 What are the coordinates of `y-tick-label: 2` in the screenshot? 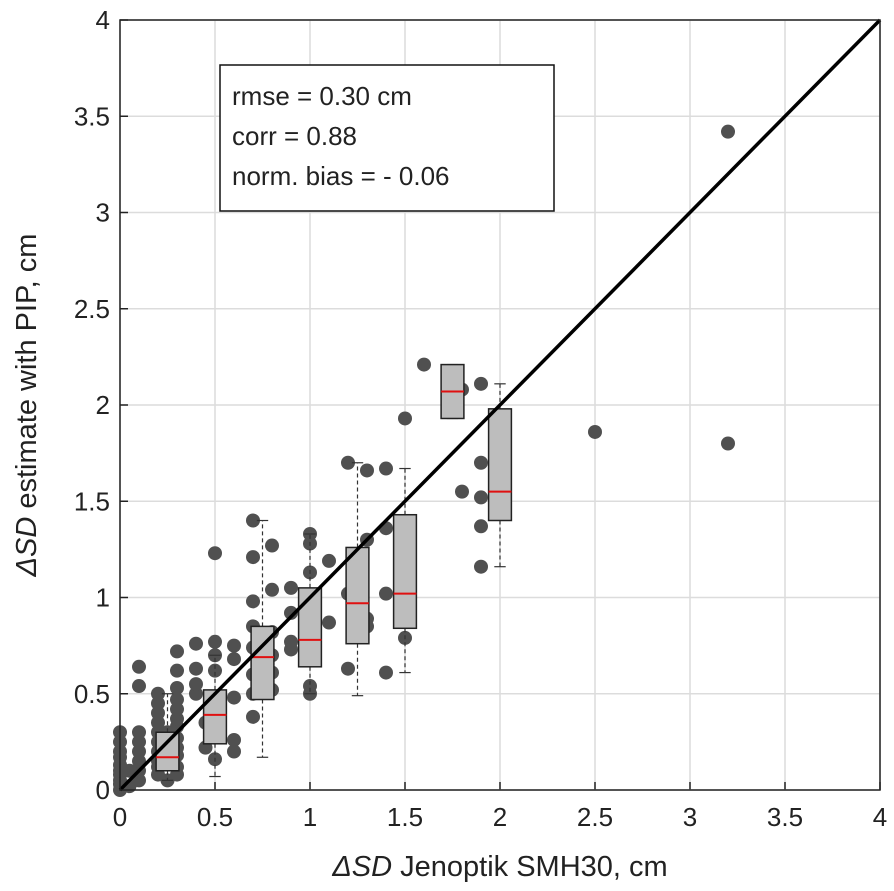 It's located at (103, 405).